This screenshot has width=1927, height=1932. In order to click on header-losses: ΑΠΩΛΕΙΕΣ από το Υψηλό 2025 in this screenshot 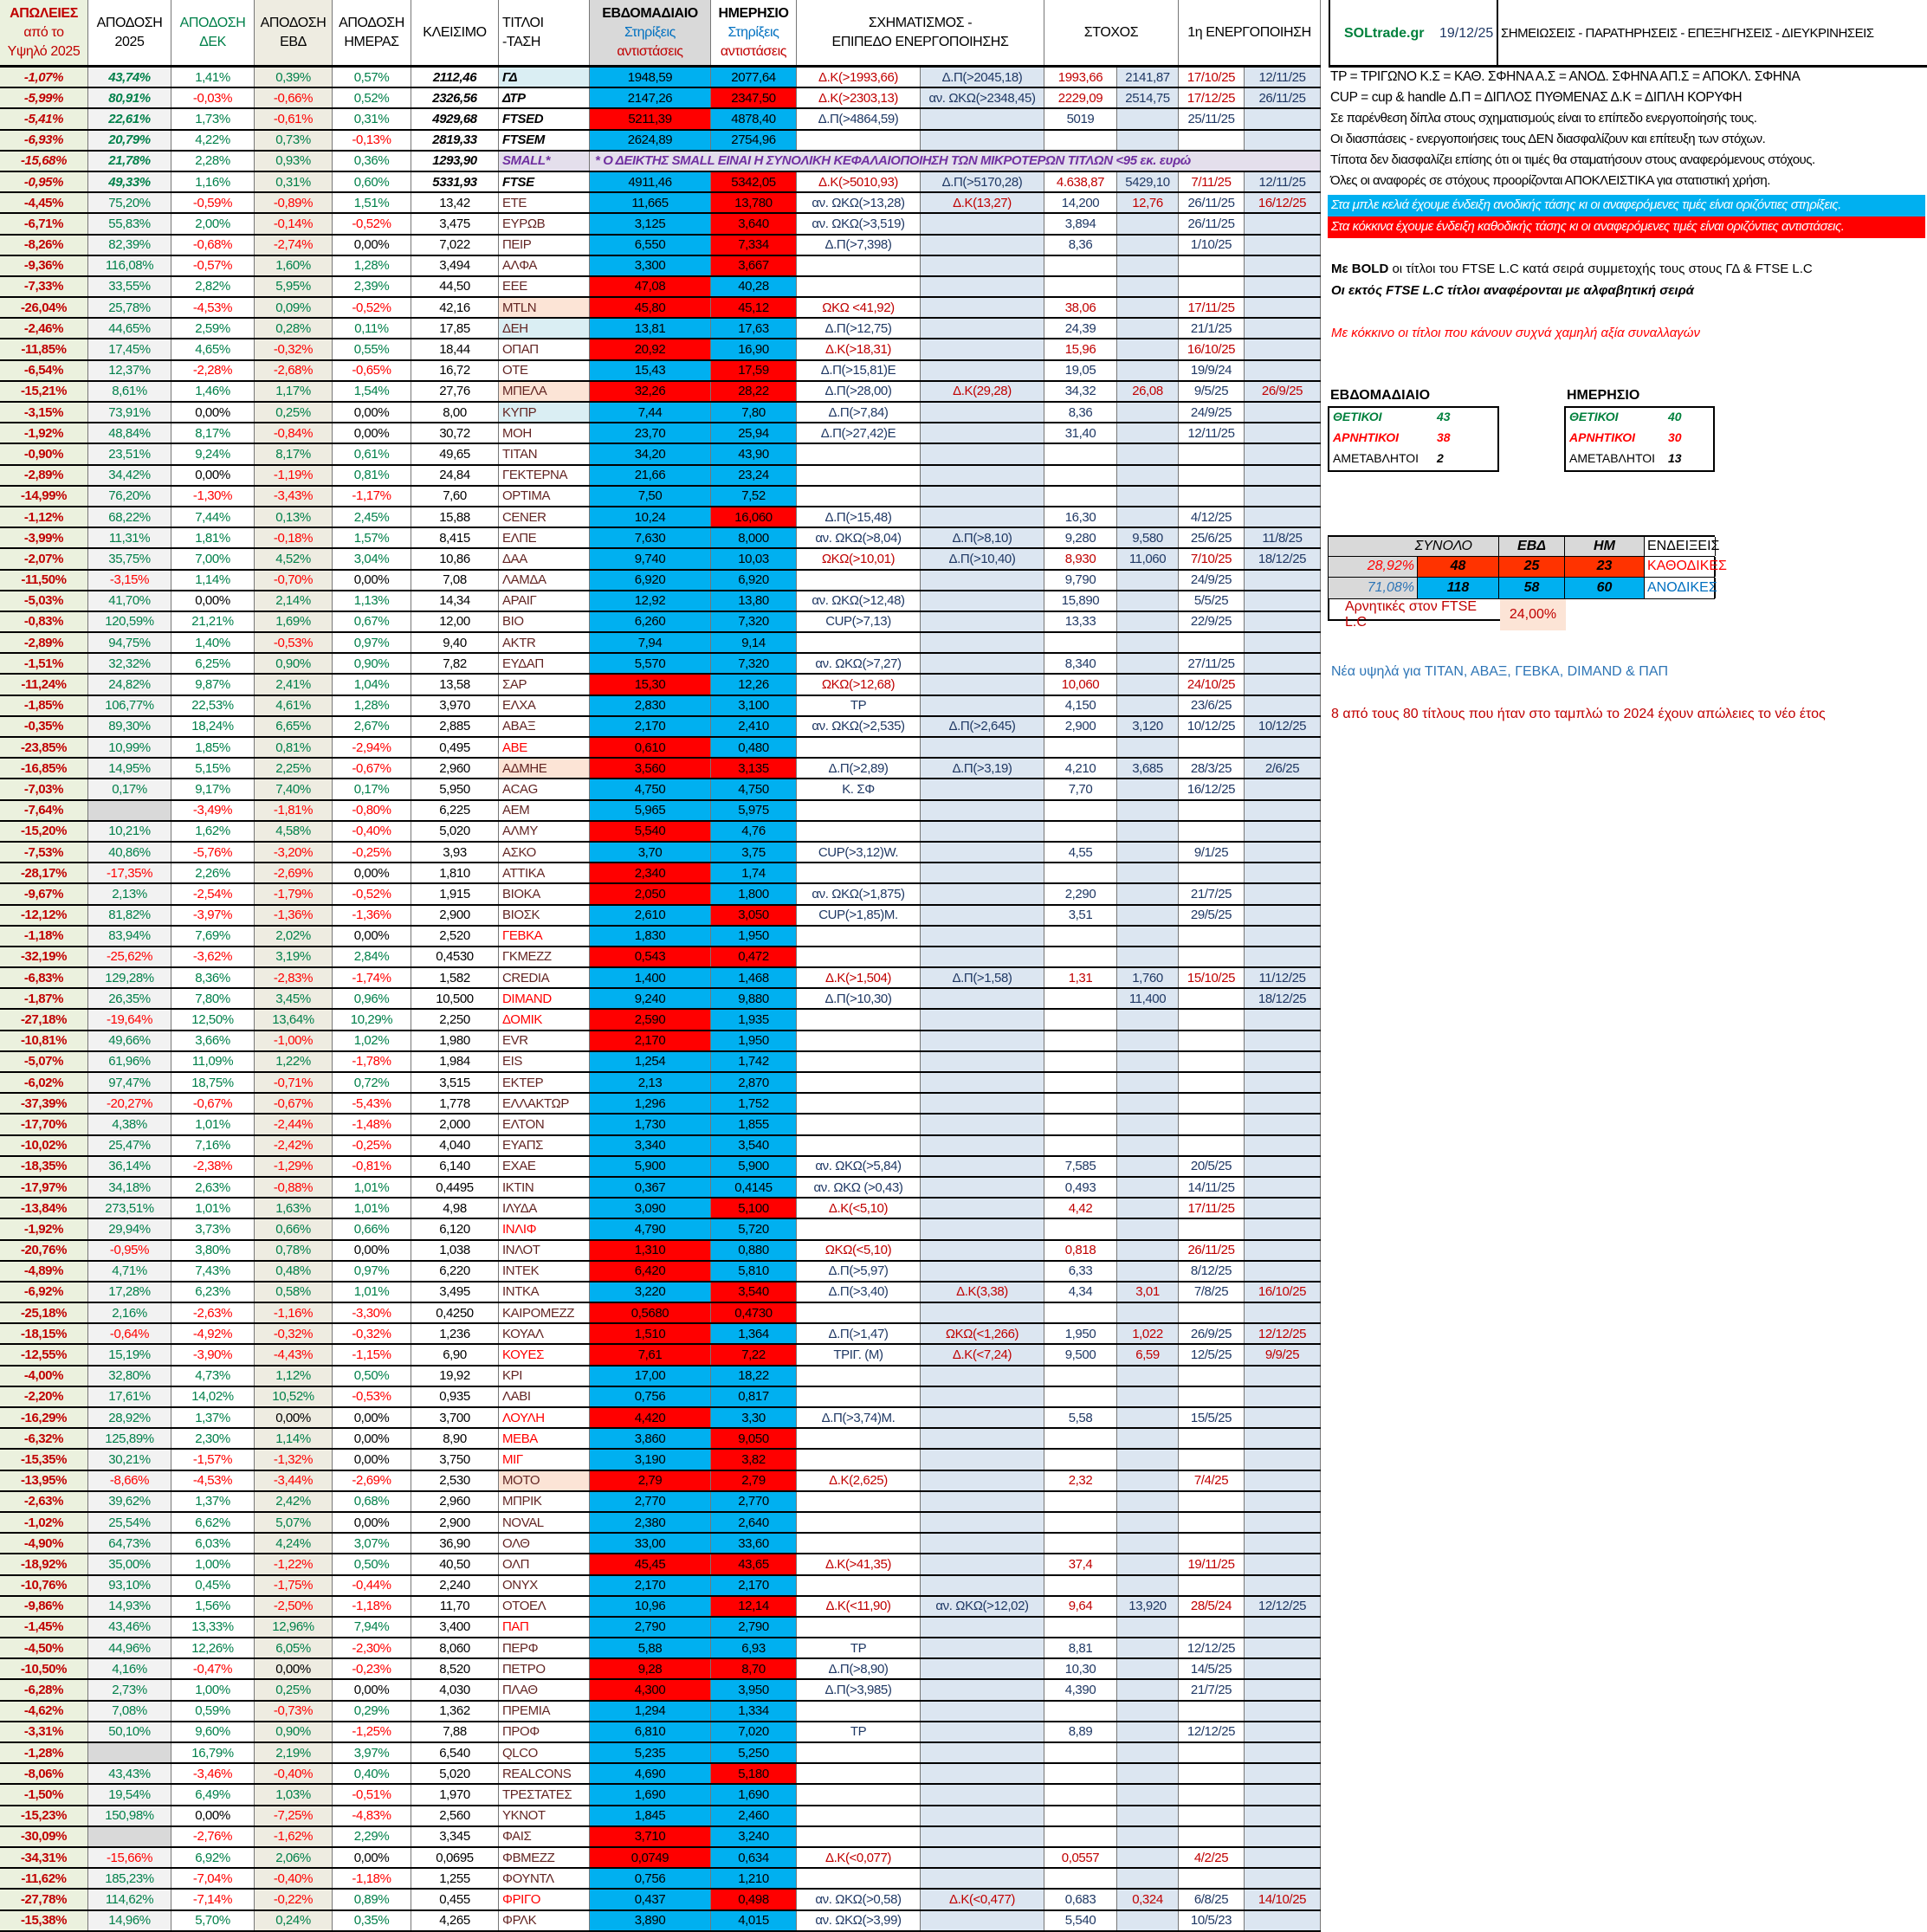, I will do `click(44, 32)`.